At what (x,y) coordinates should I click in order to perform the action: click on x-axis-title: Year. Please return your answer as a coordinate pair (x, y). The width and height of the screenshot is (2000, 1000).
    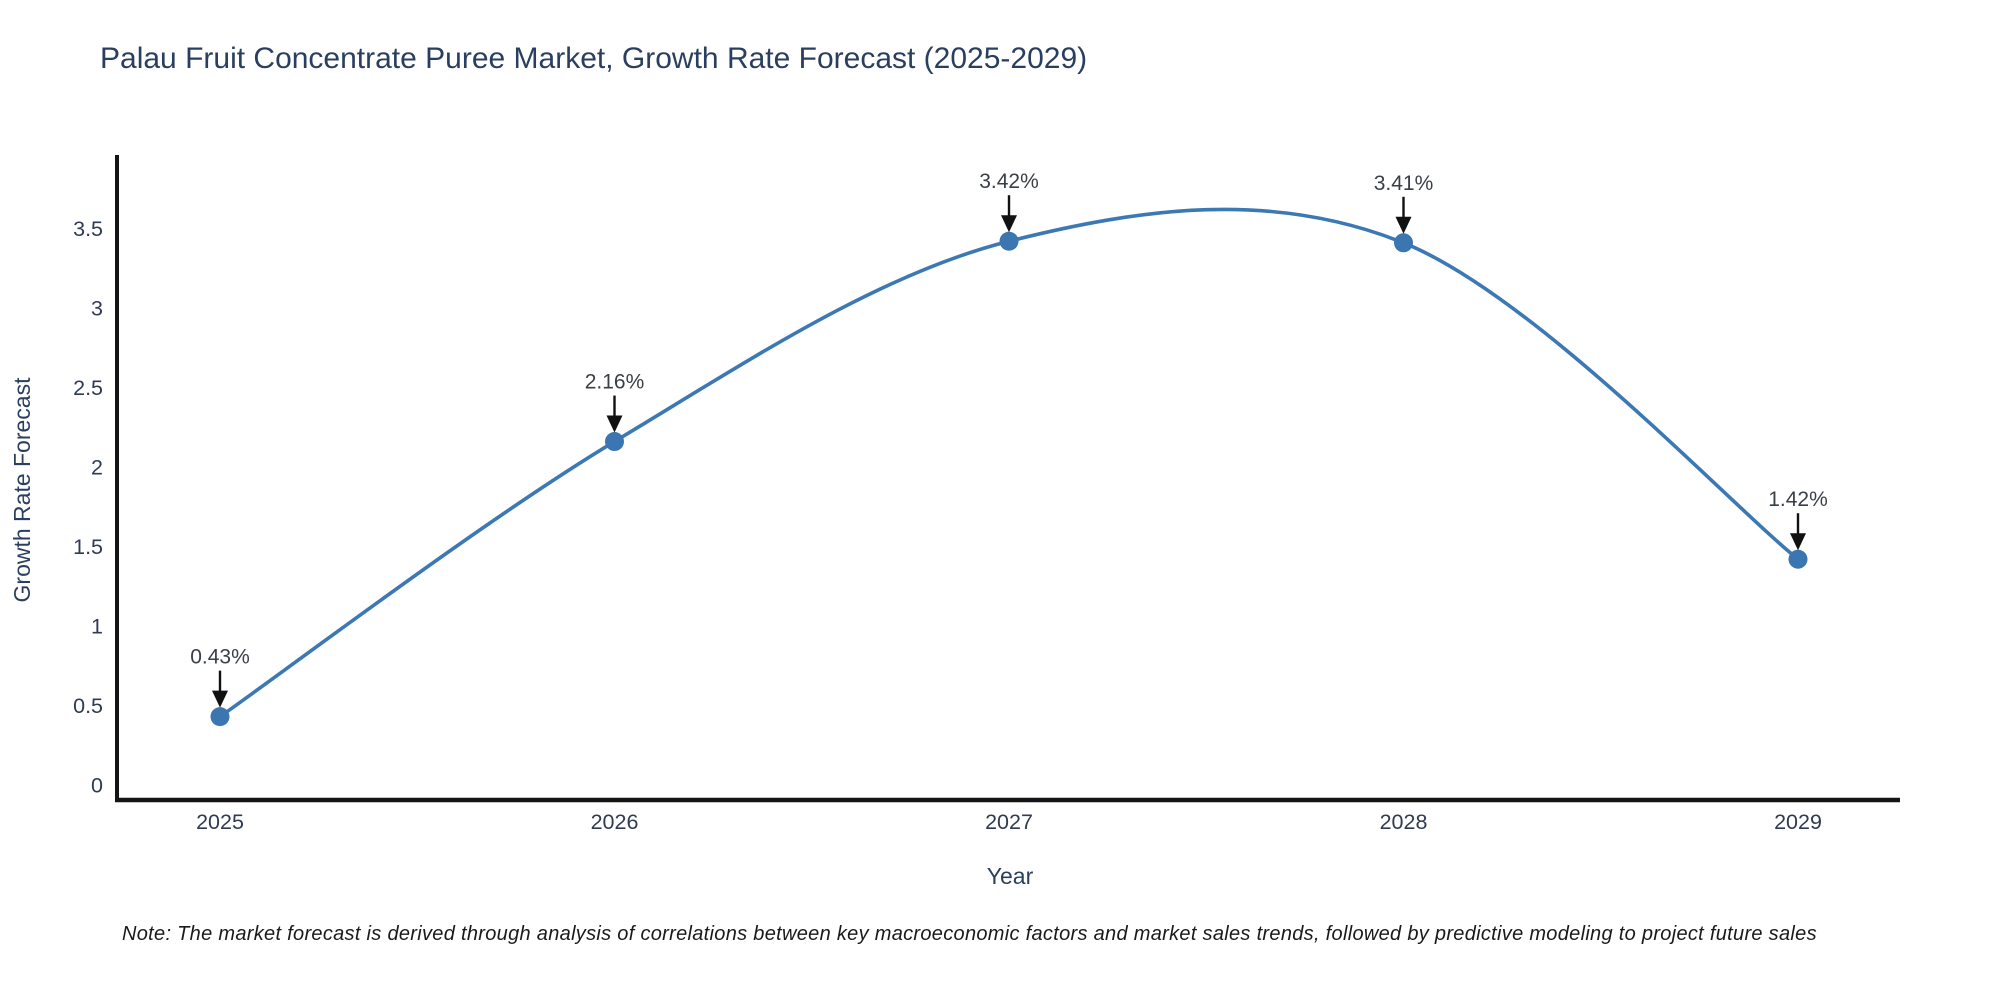
    Looking at the image, I should click on (1010, 876).